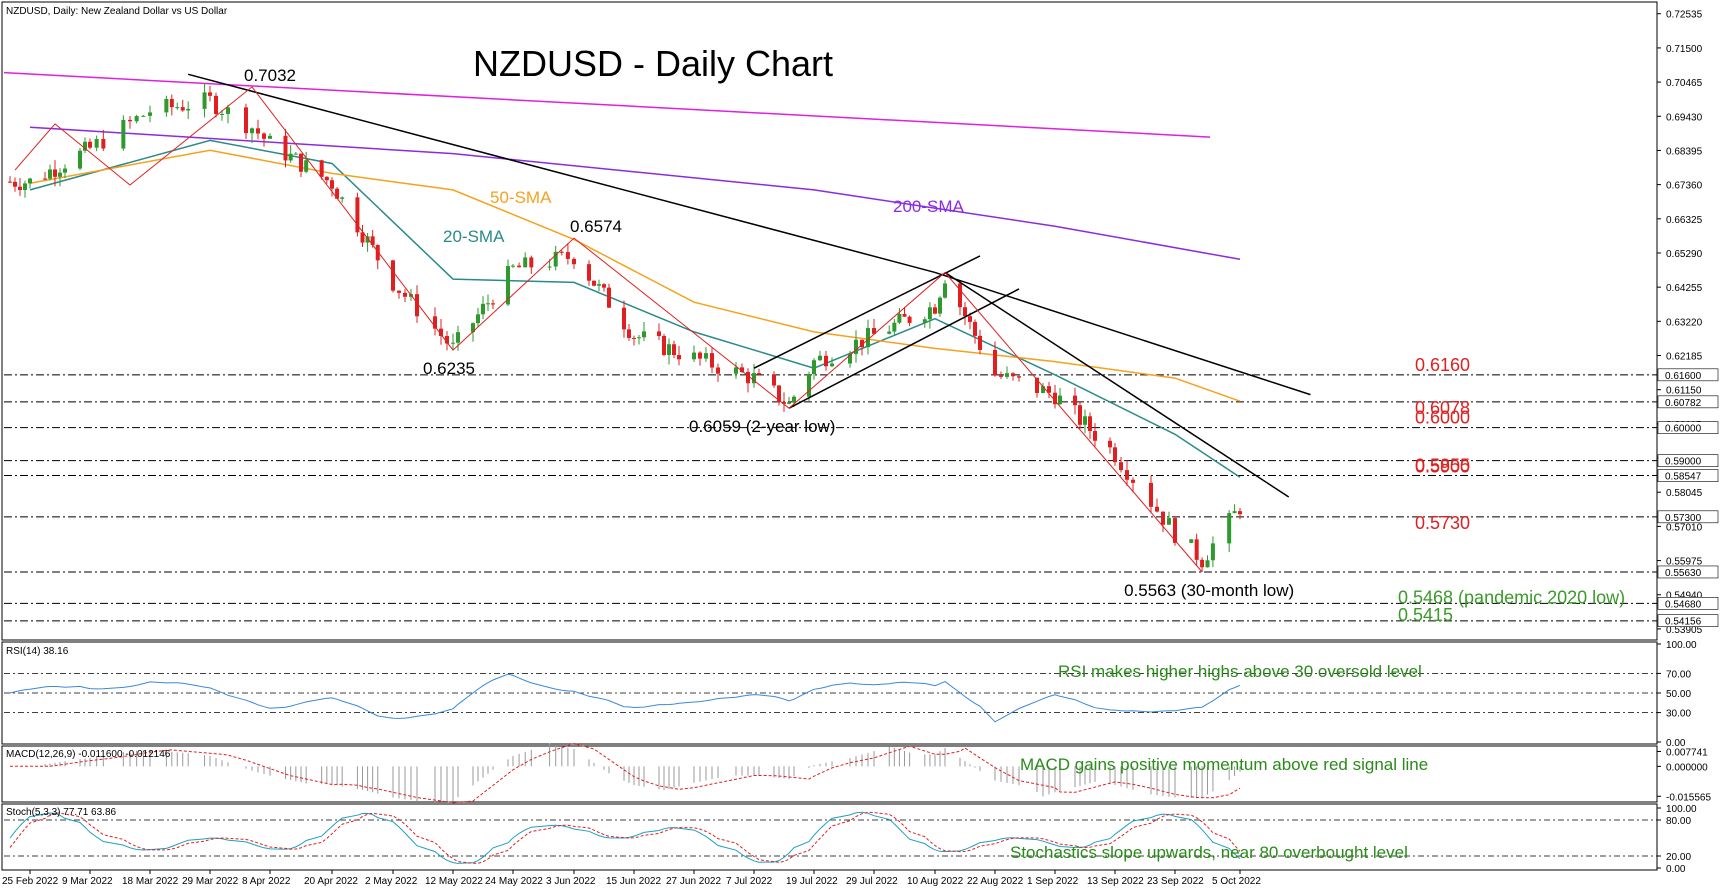 This screenshot has width=1720, height=888. I want to click on trend-line, so click(1122, 333).